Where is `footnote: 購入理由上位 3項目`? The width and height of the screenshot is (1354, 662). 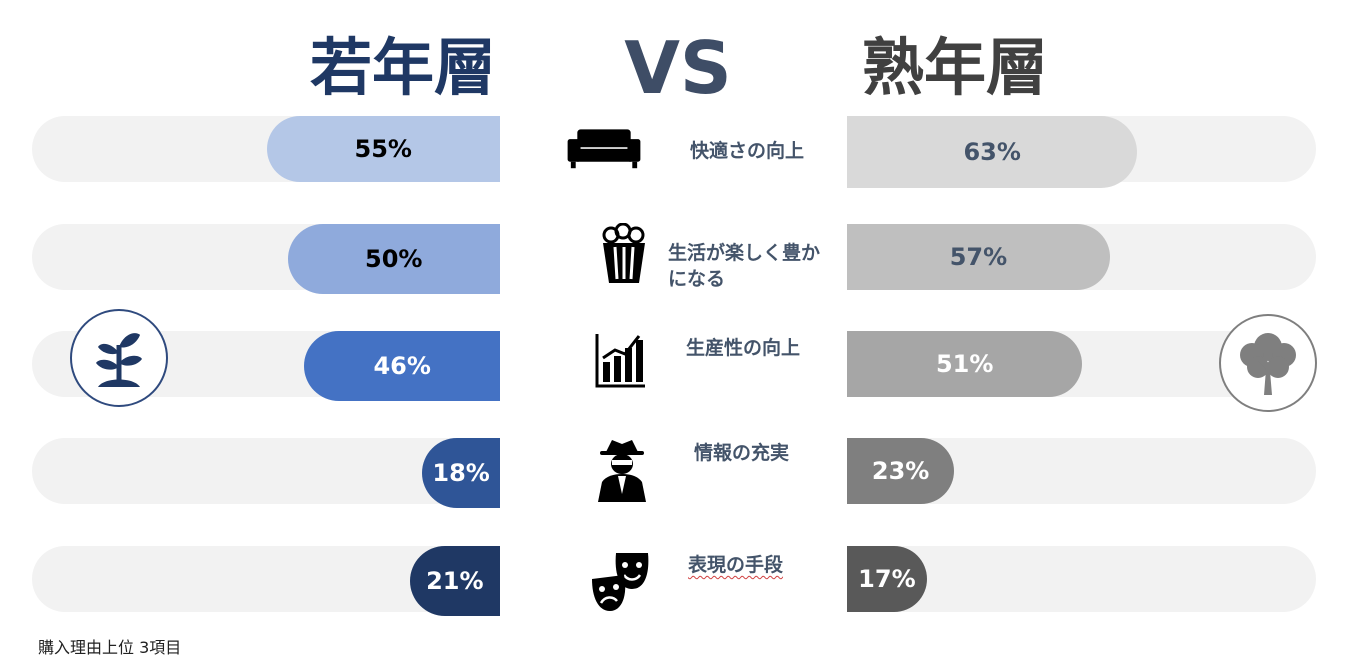
footnote: 購入理由上位 3項目 is located at coordinates (110, 647).